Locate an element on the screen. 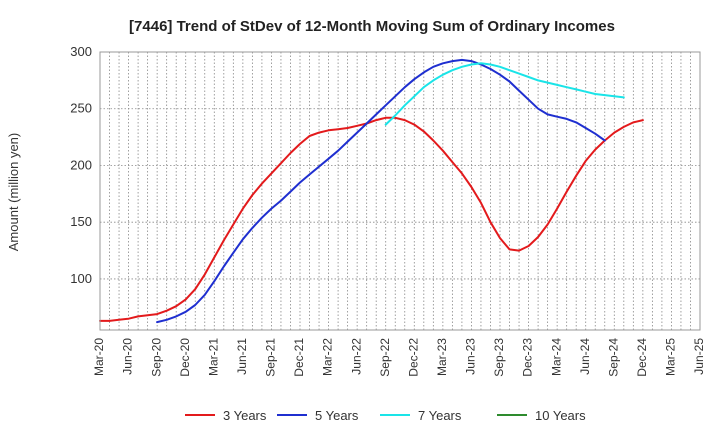 The width and height of the screenshot is (720, 440). y-tick-label: 200 is located at coordinates (81, 164).